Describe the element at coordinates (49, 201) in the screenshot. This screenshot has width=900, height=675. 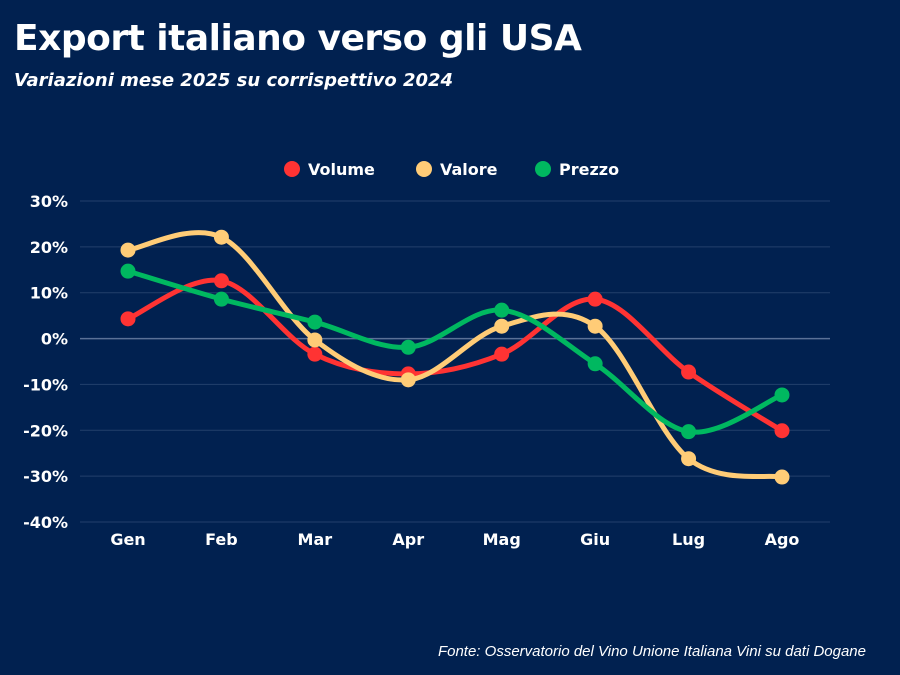
I see `y-tick-label: 30%` at that location.